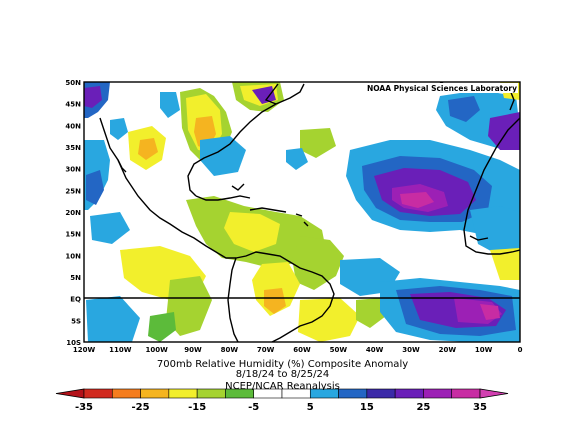 The width and height of the screenshot is (565, 437). I want to click on caption-line-2: 8/18/24 to 8/25/24, so click(282, 374).